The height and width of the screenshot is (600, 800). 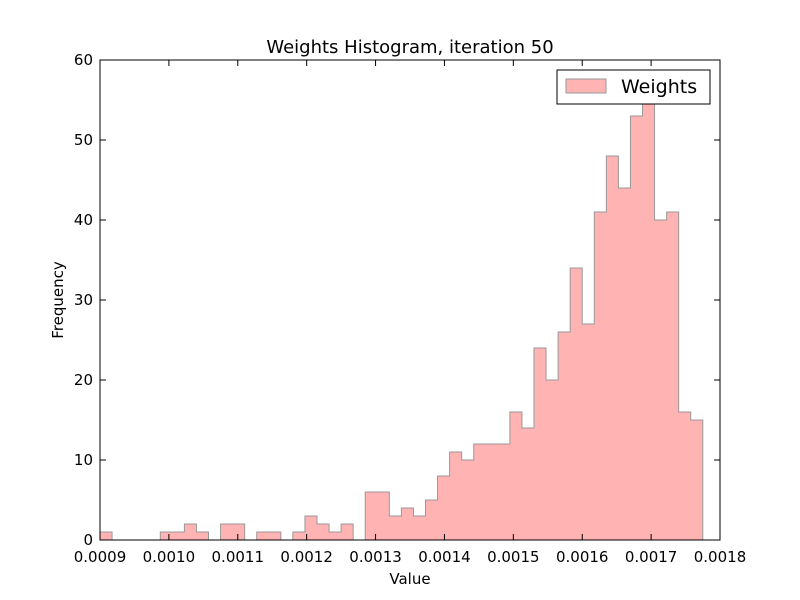 I want to click on legend: Weights, so click(x=633, y=87).